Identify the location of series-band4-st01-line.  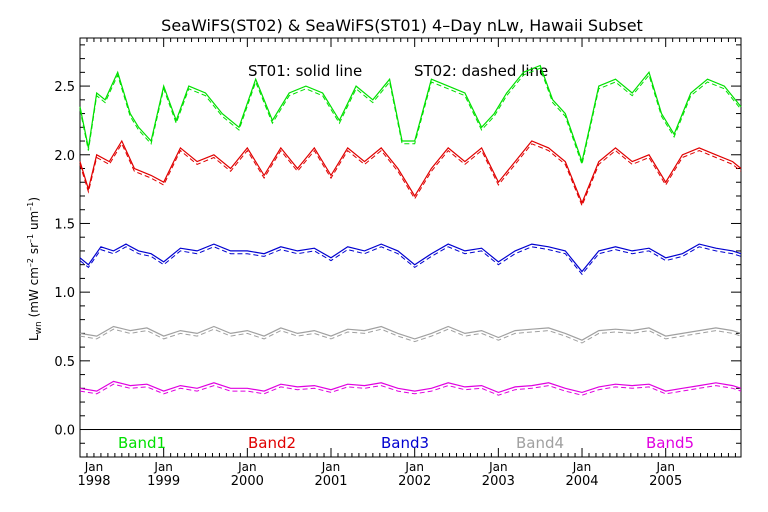
(410, 333).